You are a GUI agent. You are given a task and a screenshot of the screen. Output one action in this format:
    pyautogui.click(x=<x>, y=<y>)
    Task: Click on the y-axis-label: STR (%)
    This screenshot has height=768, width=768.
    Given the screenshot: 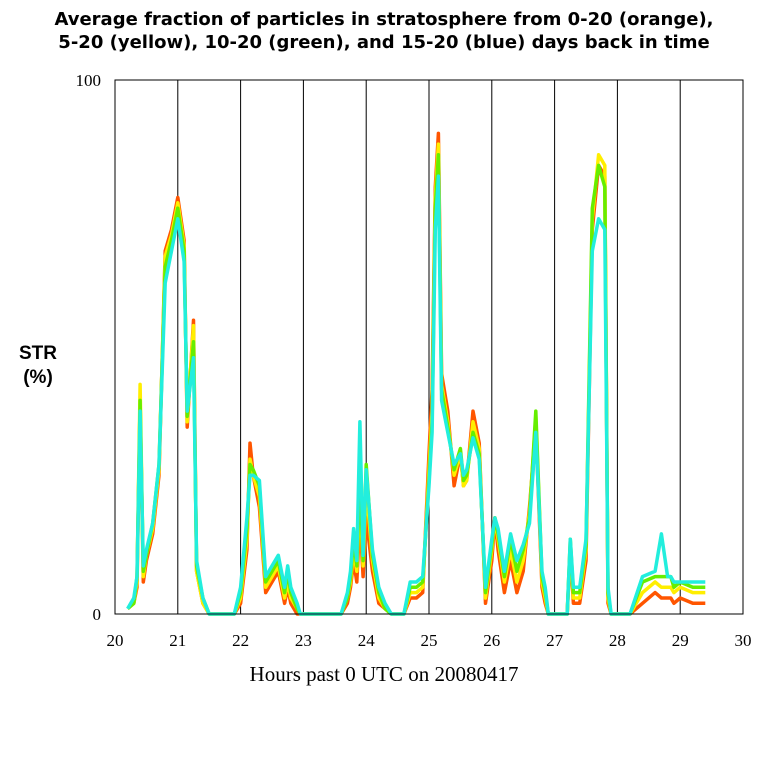 What is the action you would take?
    pyautogui.click(x=38, y=366)
    